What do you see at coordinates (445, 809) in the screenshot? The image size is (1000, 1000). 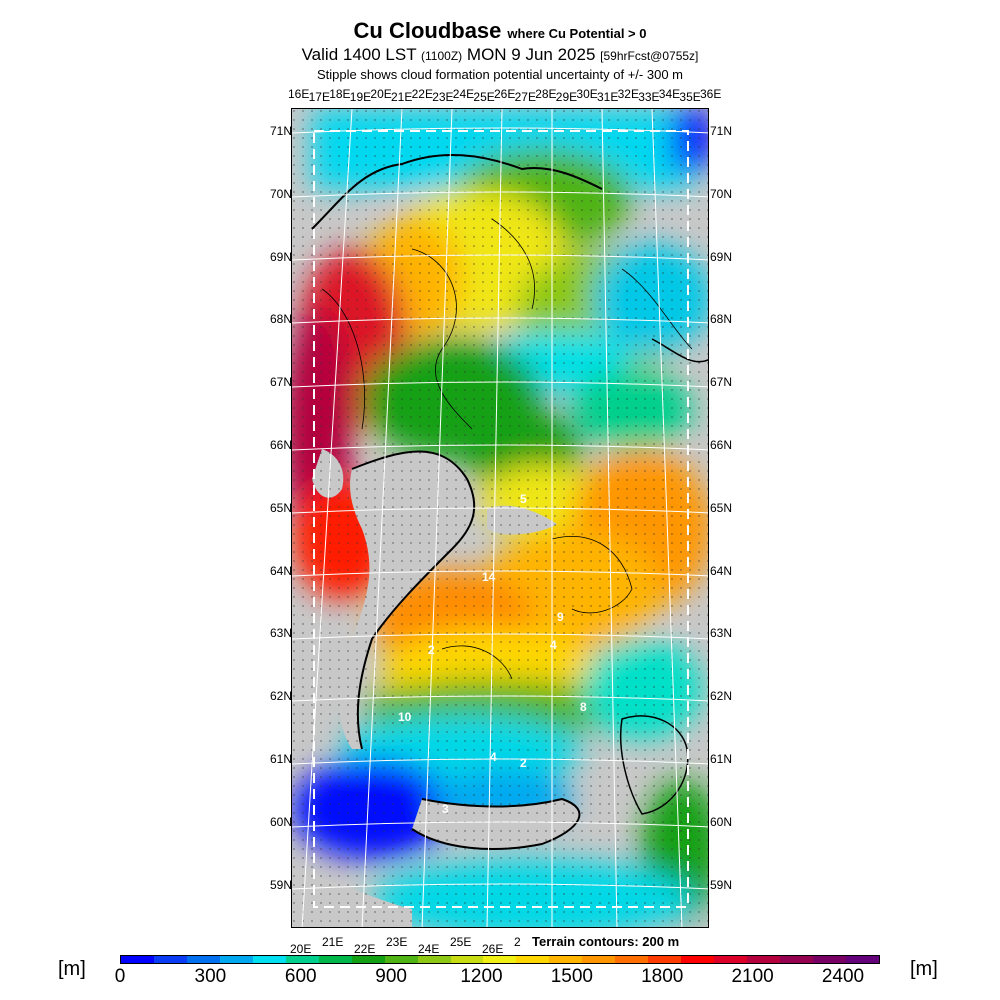 I see `field-label: 3` at bounding box center [445, 809].